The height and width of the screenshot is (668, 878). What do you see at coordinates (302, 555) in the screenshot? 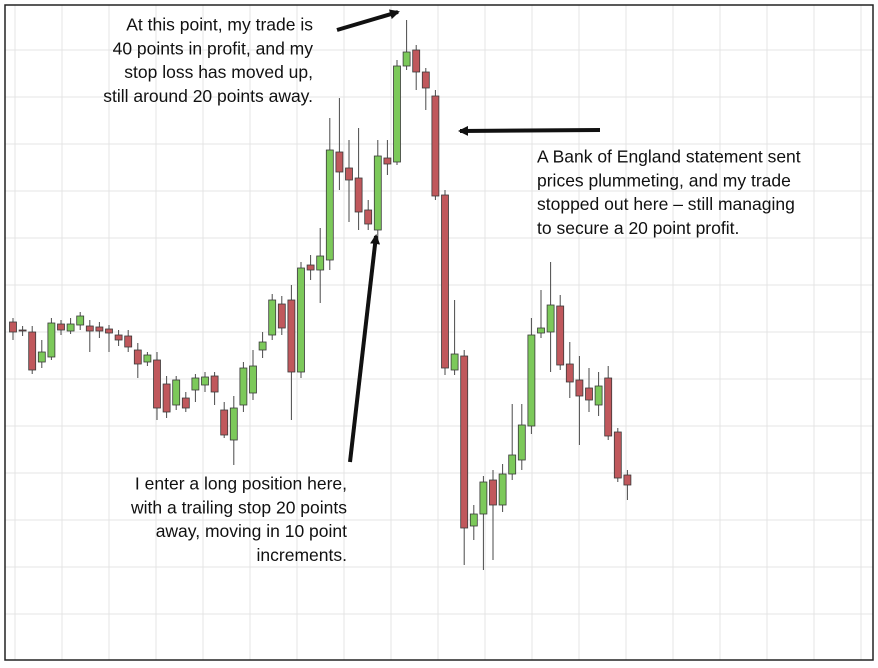
I see `annotation-line: increments.` at bounding box center [302, 555].